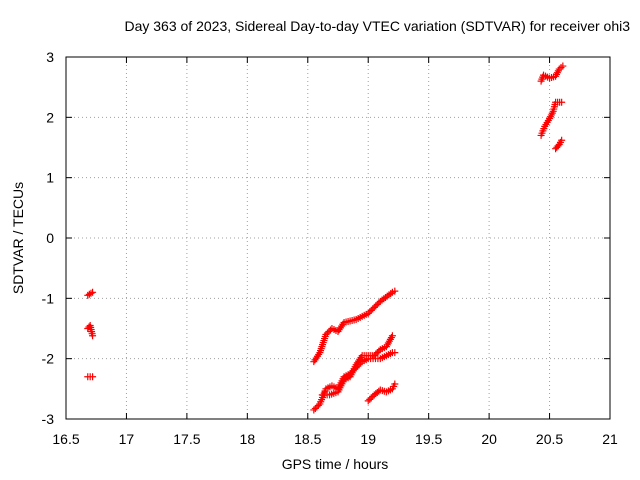 The height and width of the screenshot is (480, 640). What do you see at coordinates (307, 439) in the screenshot?
I see `x-tick-label: 18.5` at bounding box center [307, 439].